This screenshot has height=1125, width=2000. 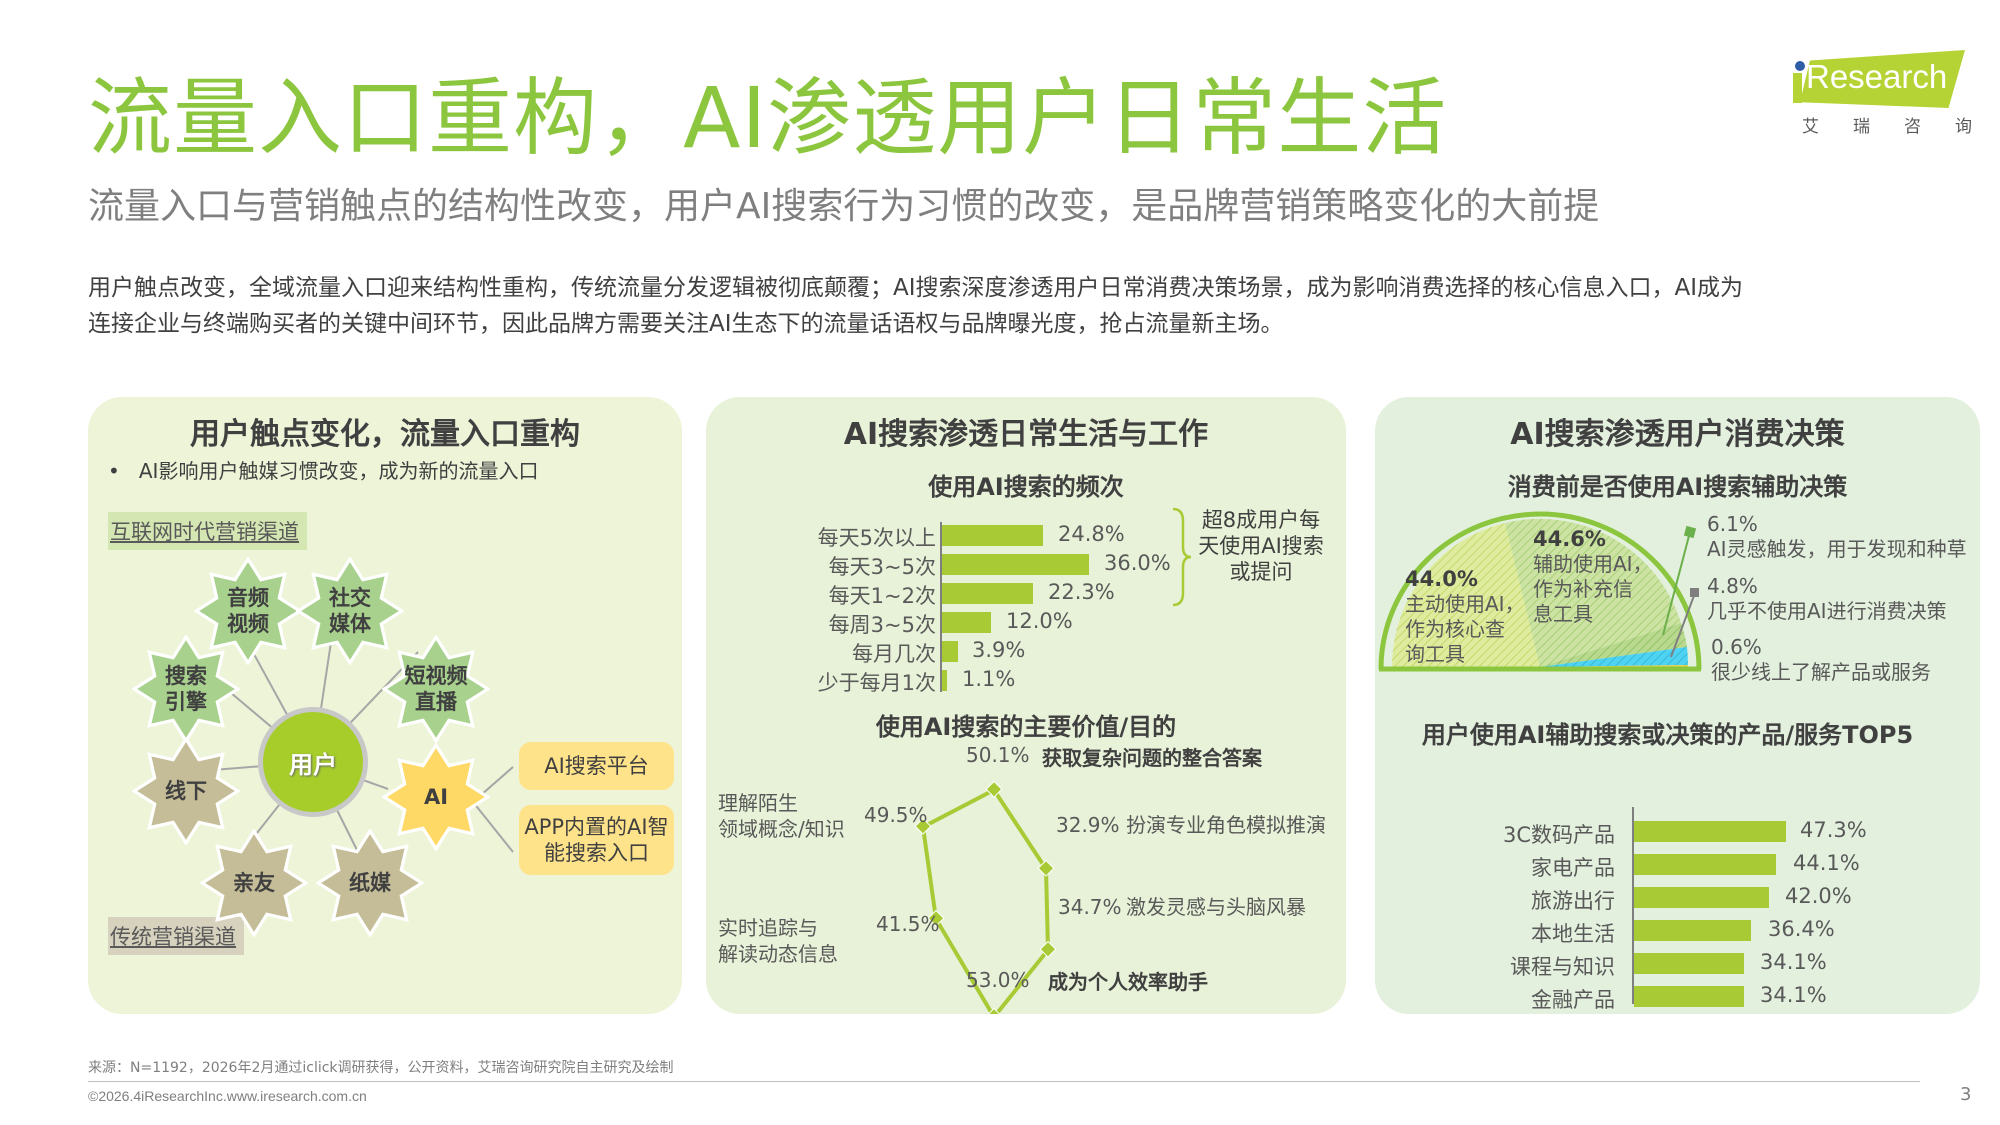 I want to click on radar-polygon, so click(x=985, y=897).